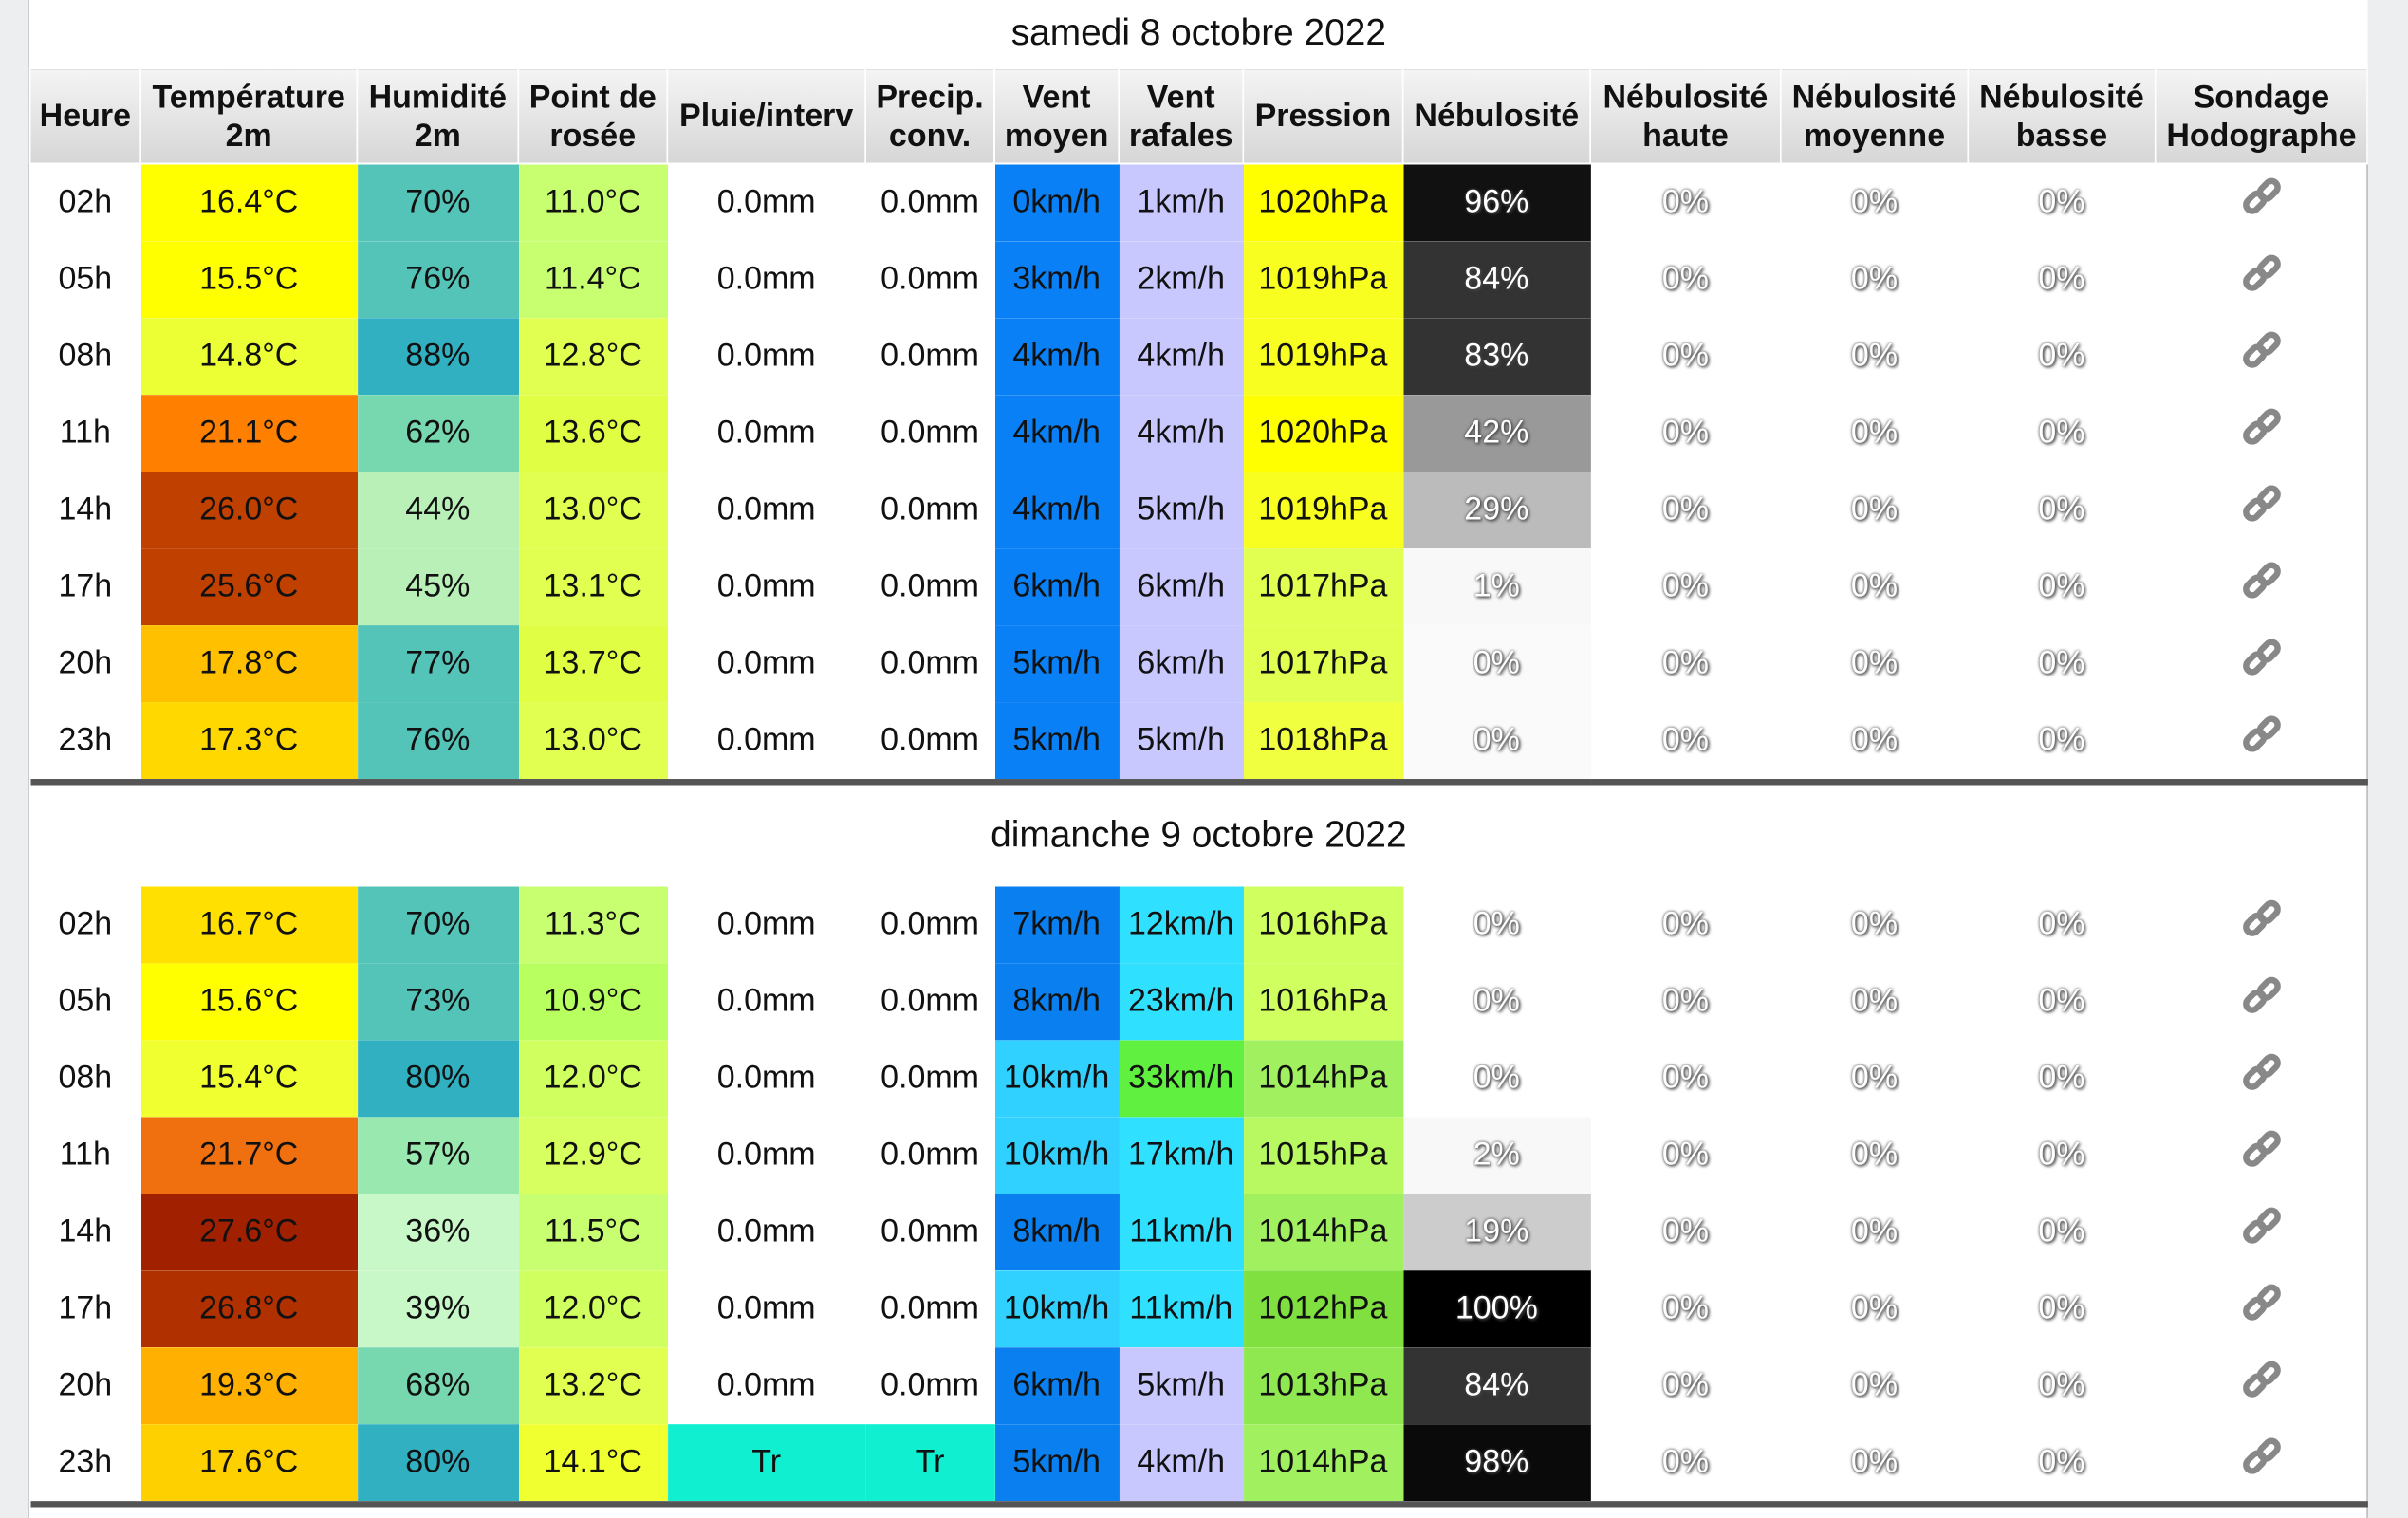 This screenshot has width=2408, height=1518. I want to click on value-cell: 68%, so click(438, 1386).